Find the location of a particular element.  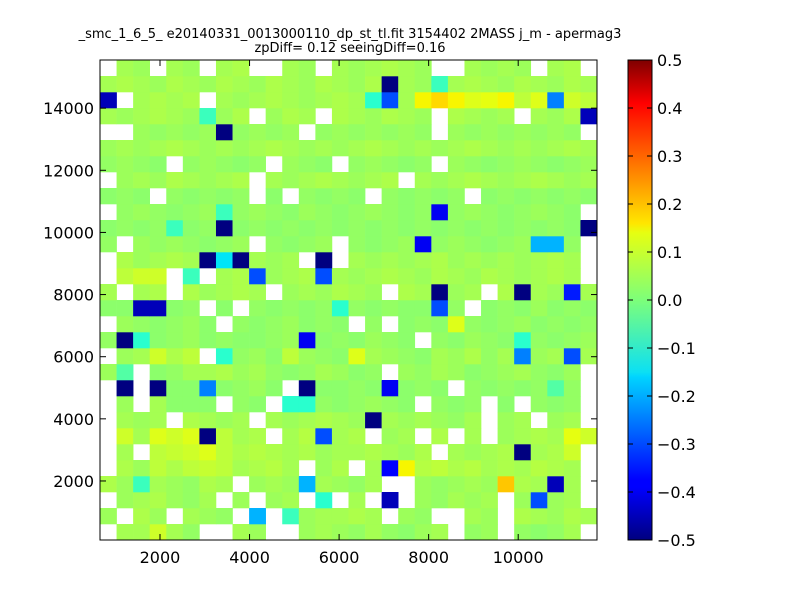

colorbar-tick-label: −0.3 is located at coordinates (676, 444).